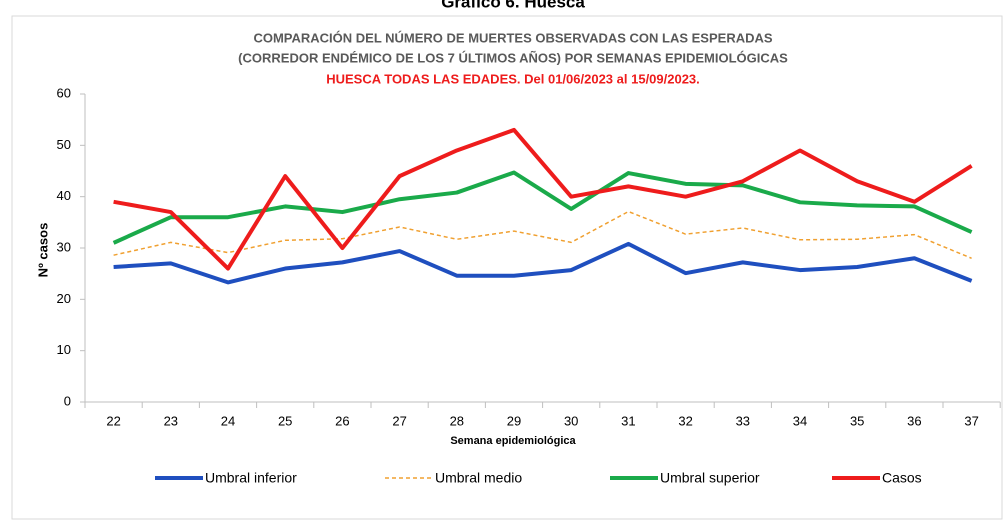 The height and width of the screenshot is (520, 1004). I want to click on y-tick-label: 0, so click(67, 400).